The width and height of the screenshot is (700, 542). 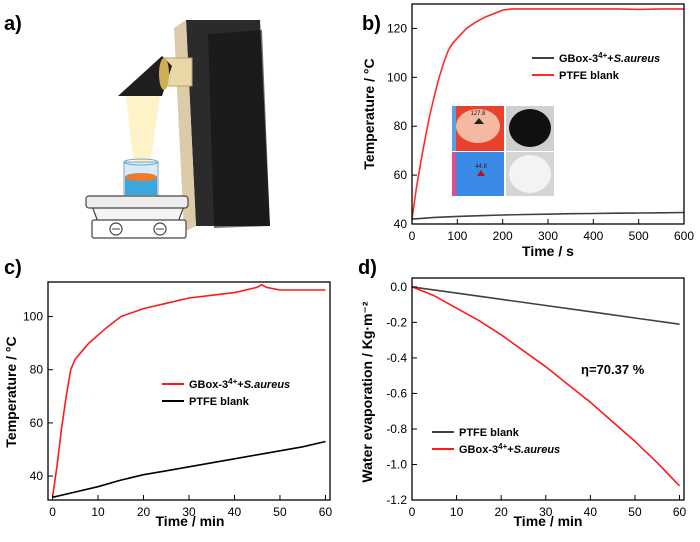 What do you see at coordinates (397, 28) in the screenshot?
I see `y-tick-label: 120` at bounding box center [397, 28].